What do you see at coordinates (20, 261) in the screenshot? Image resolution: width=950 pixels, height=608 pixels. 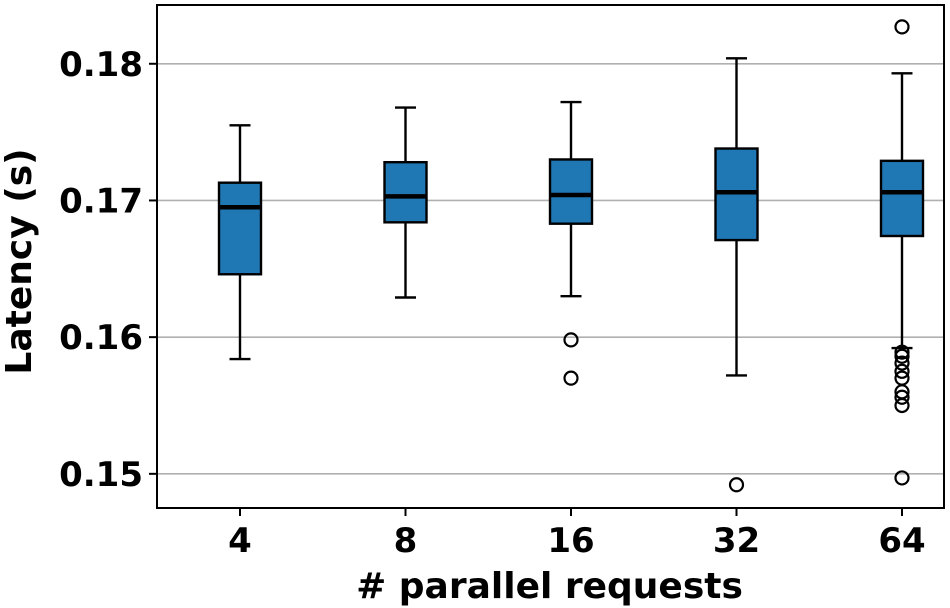 I see `y-axis-title: Latency (s)` at bounding box center [20, 261].